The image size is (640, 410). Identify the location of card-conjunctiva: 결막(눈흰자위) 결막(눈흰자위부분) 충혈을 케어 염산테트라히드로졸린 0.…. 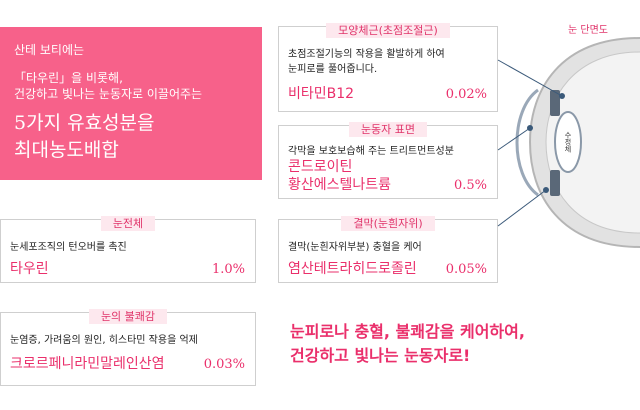
(388, 249).